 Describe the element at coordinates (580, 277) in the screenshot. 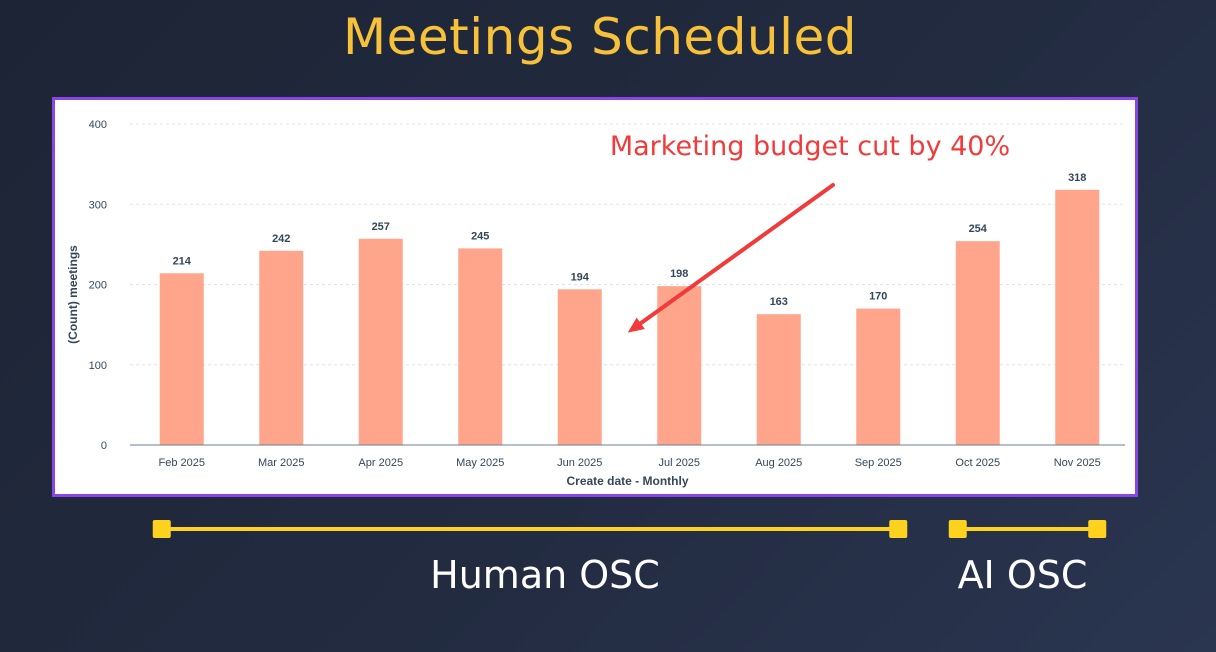

I see `value-label: 194` at that location.